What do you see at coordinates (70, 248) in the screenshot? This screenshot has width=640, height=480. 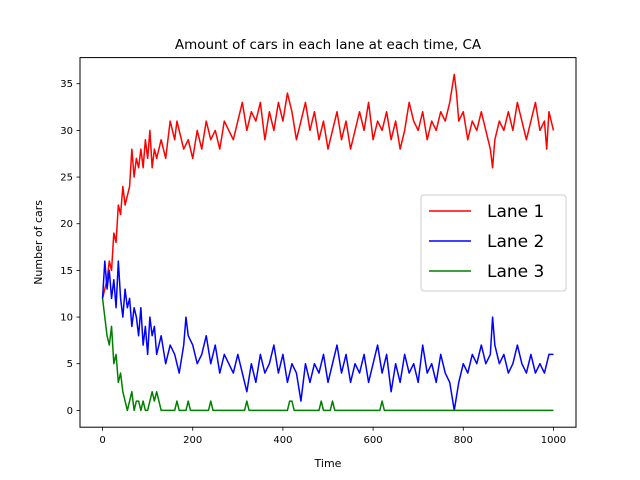 I see `y-axis-ticks: 0 5 10 15 20 25 30 35` at bounding box center [70, 248].